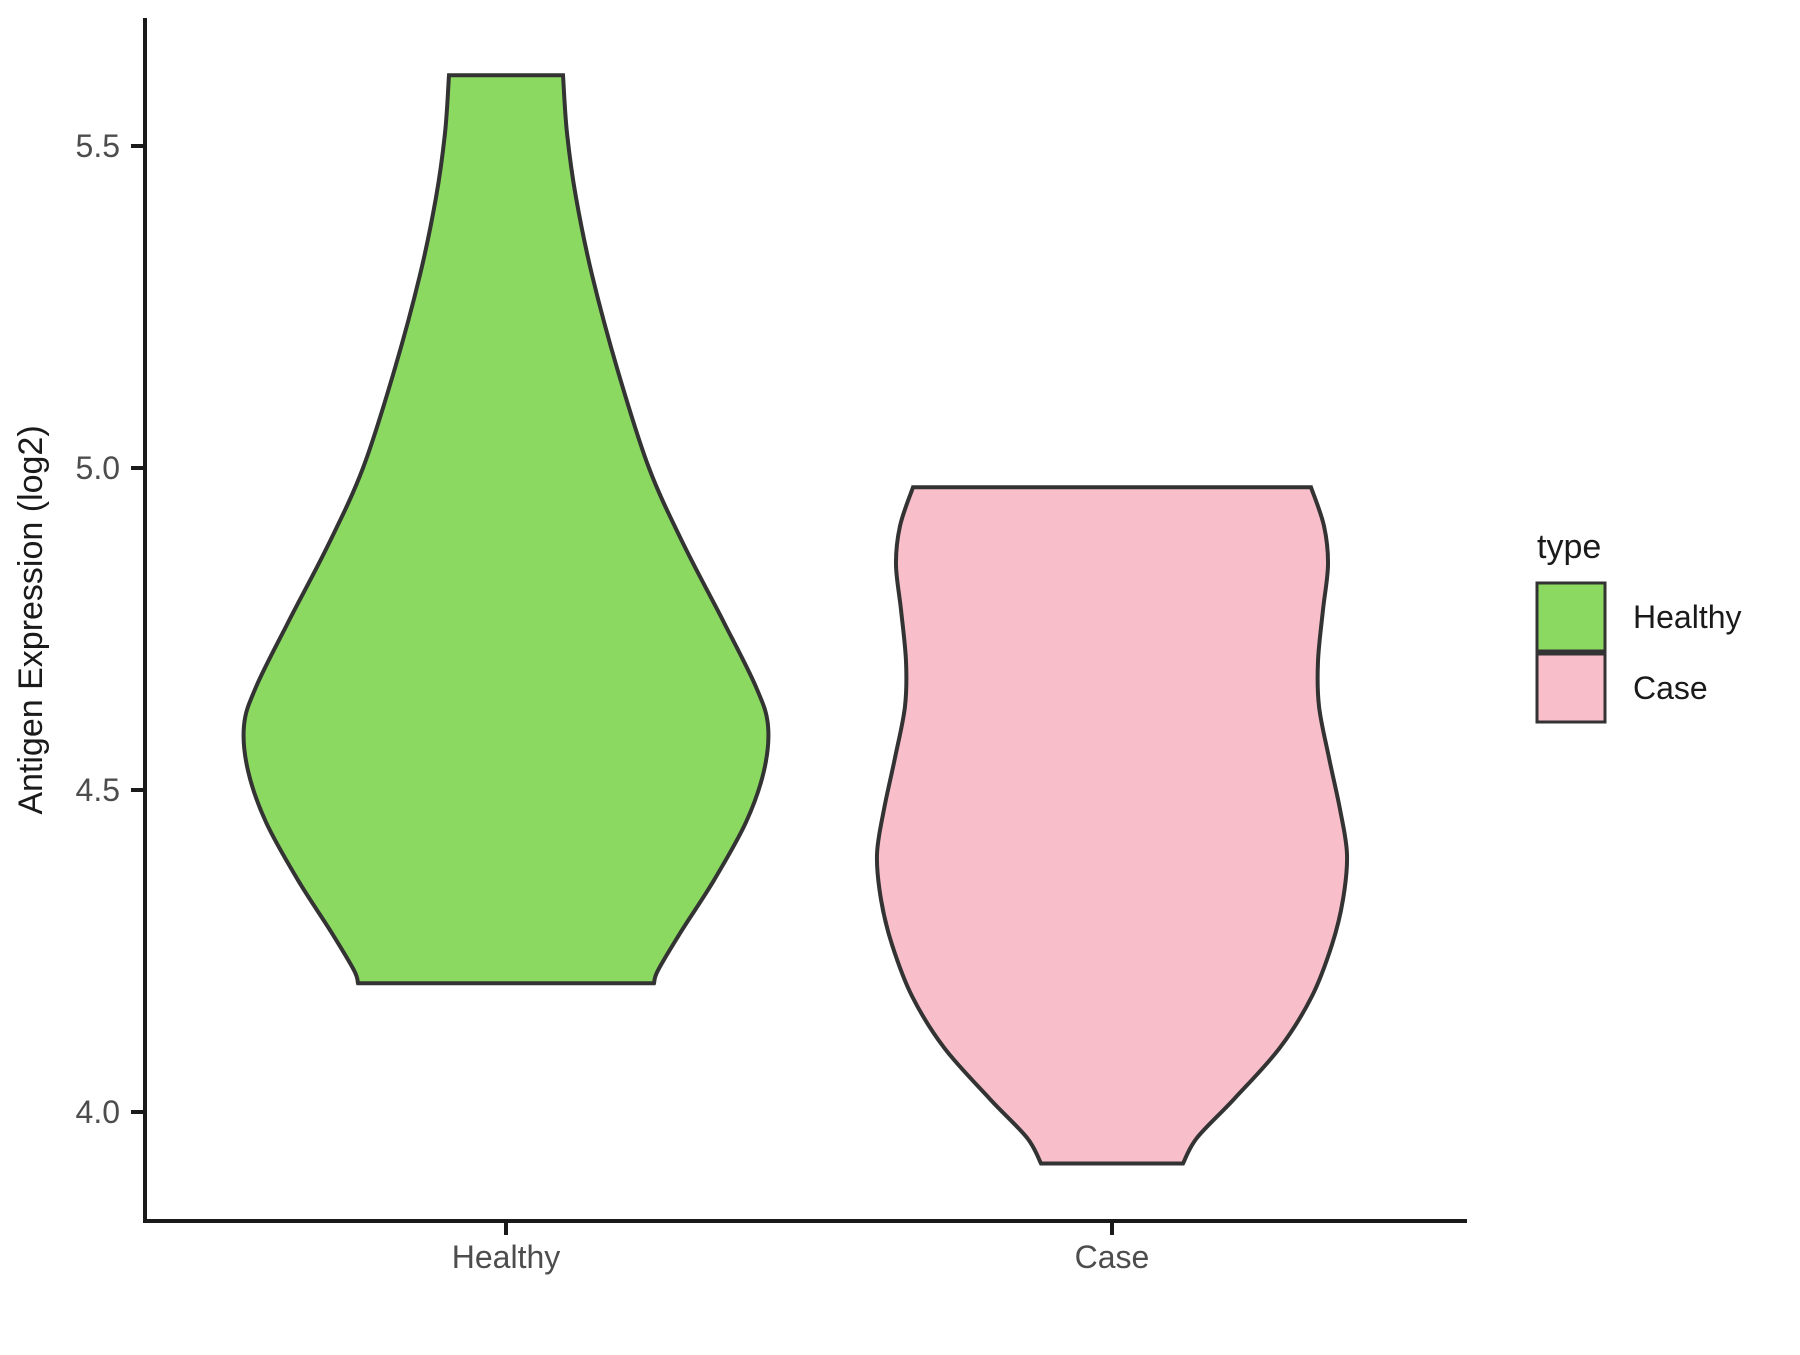 The width and height of the screenshot is (1800, 1355). I want to click on legend: type Healthy Case, so click(1638, 626).